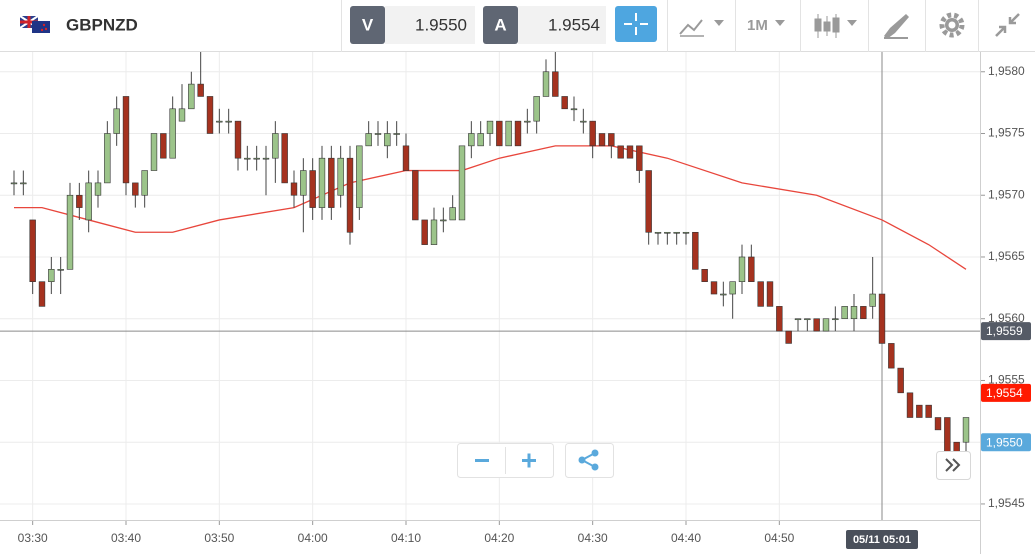 This screenshot has height=559, width=1035. Describe the element at coordinates (686, 538) in the screenshot. I see `x-tick-label: 04:40` at that location.